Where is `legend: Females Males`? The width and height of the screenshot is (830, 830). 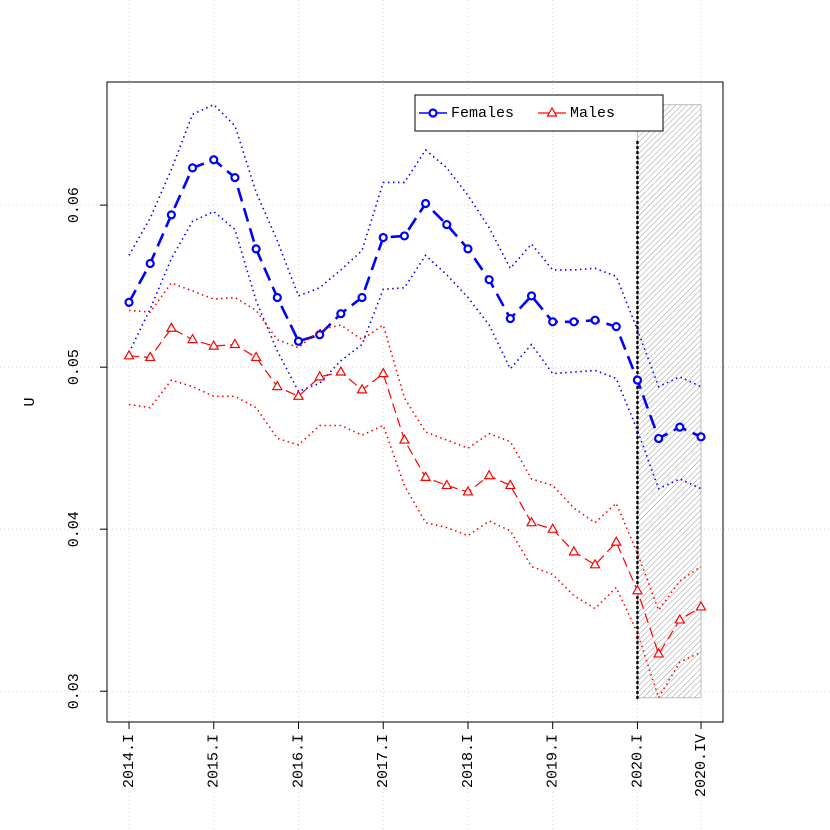 legend: Females Males is located at coordinates (539, 113).